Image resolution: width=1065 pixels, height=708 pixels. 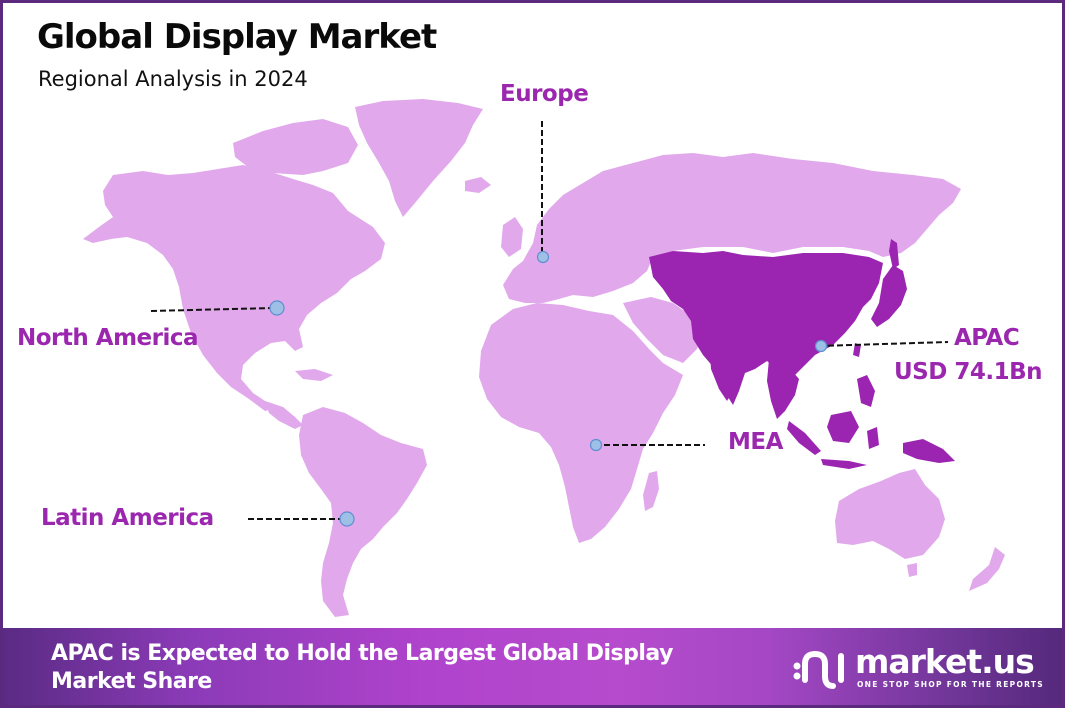 What do you see at coordinates (363, 512) in the screenshot?
I see `south-america-shape` at bounding box center [363, 512].